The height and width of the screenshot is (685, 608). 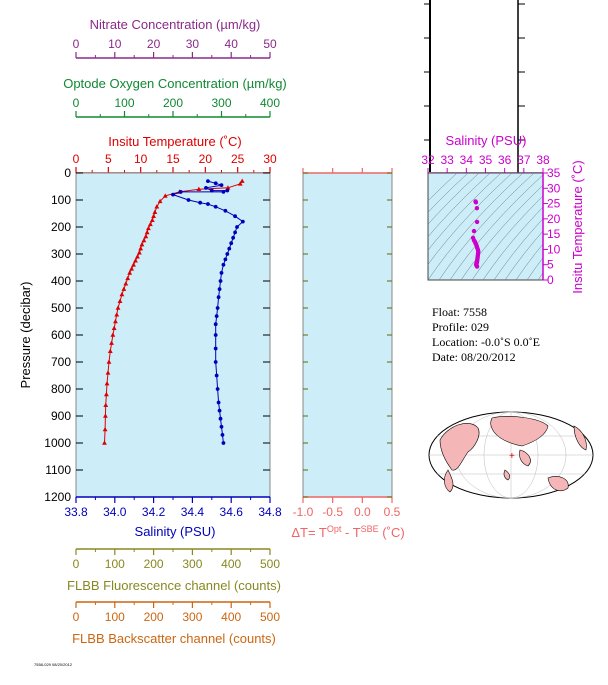 What do you see at coordinates (231, 617) in the screenshot?
I see `backscatter-tick-label: 400` at bounding box center [231, 617].